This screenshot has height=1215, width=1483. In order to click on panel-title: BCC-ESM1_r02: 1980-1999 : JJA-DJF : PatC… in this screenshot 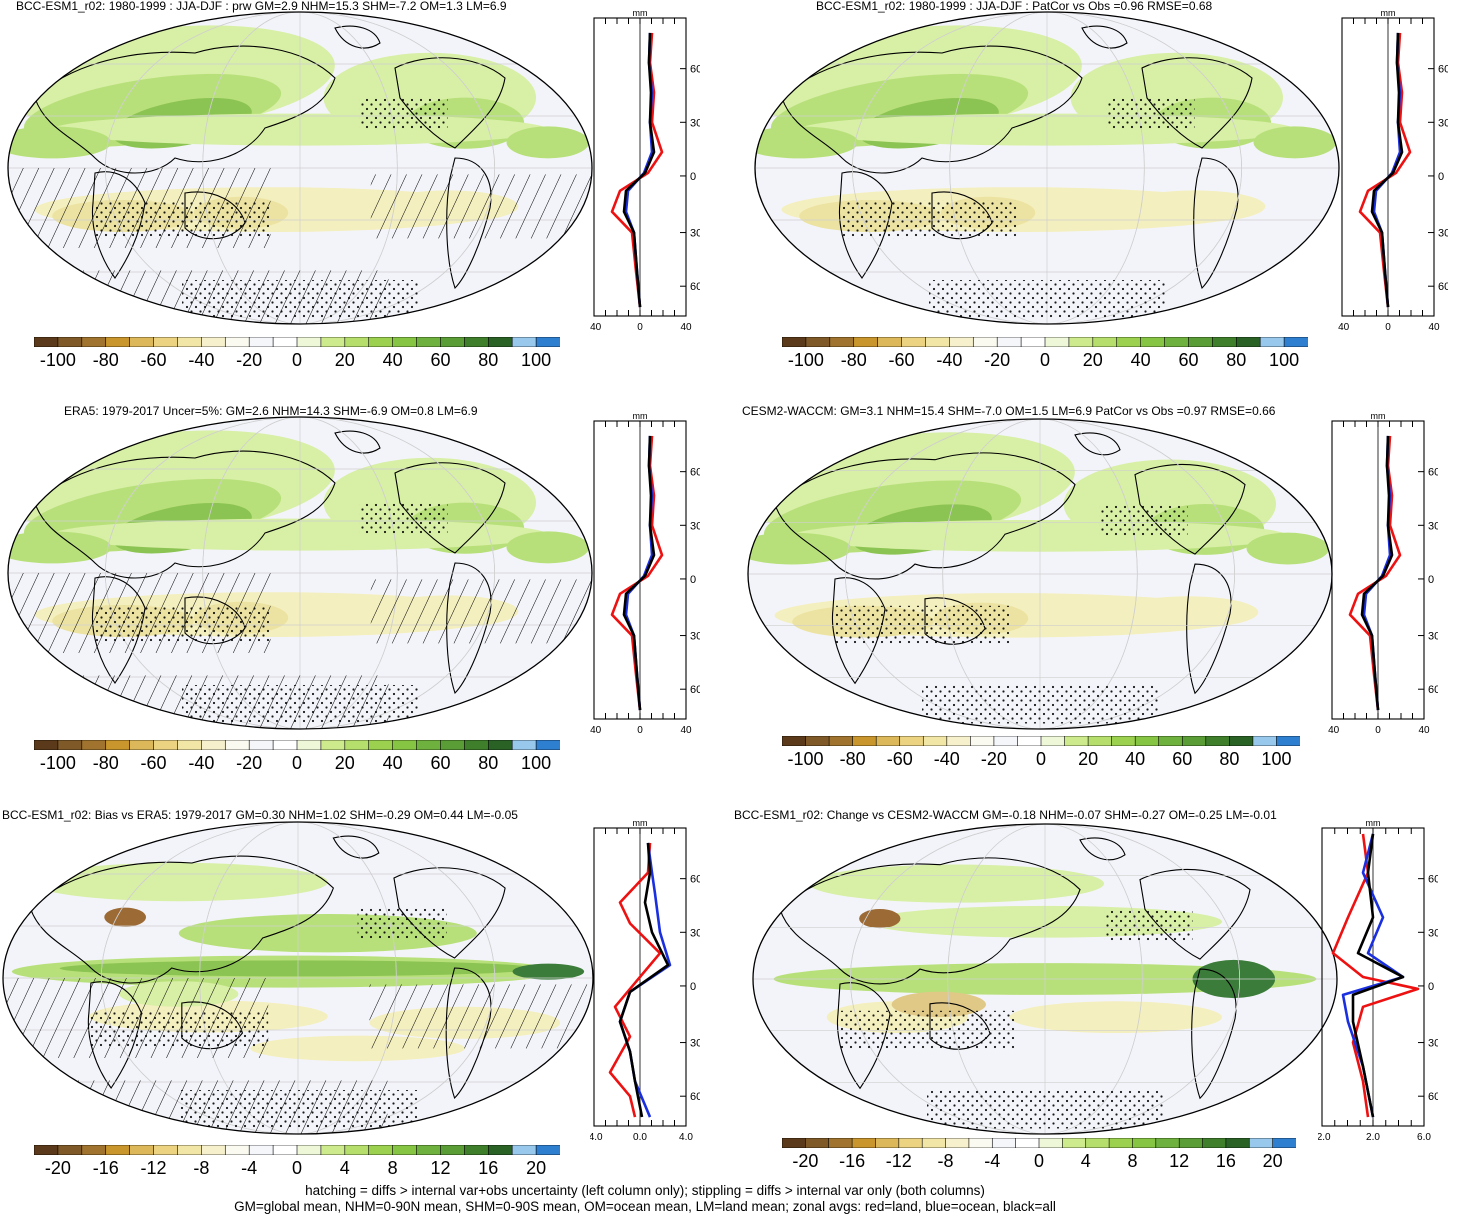, I will do `click(1014, 6)`.